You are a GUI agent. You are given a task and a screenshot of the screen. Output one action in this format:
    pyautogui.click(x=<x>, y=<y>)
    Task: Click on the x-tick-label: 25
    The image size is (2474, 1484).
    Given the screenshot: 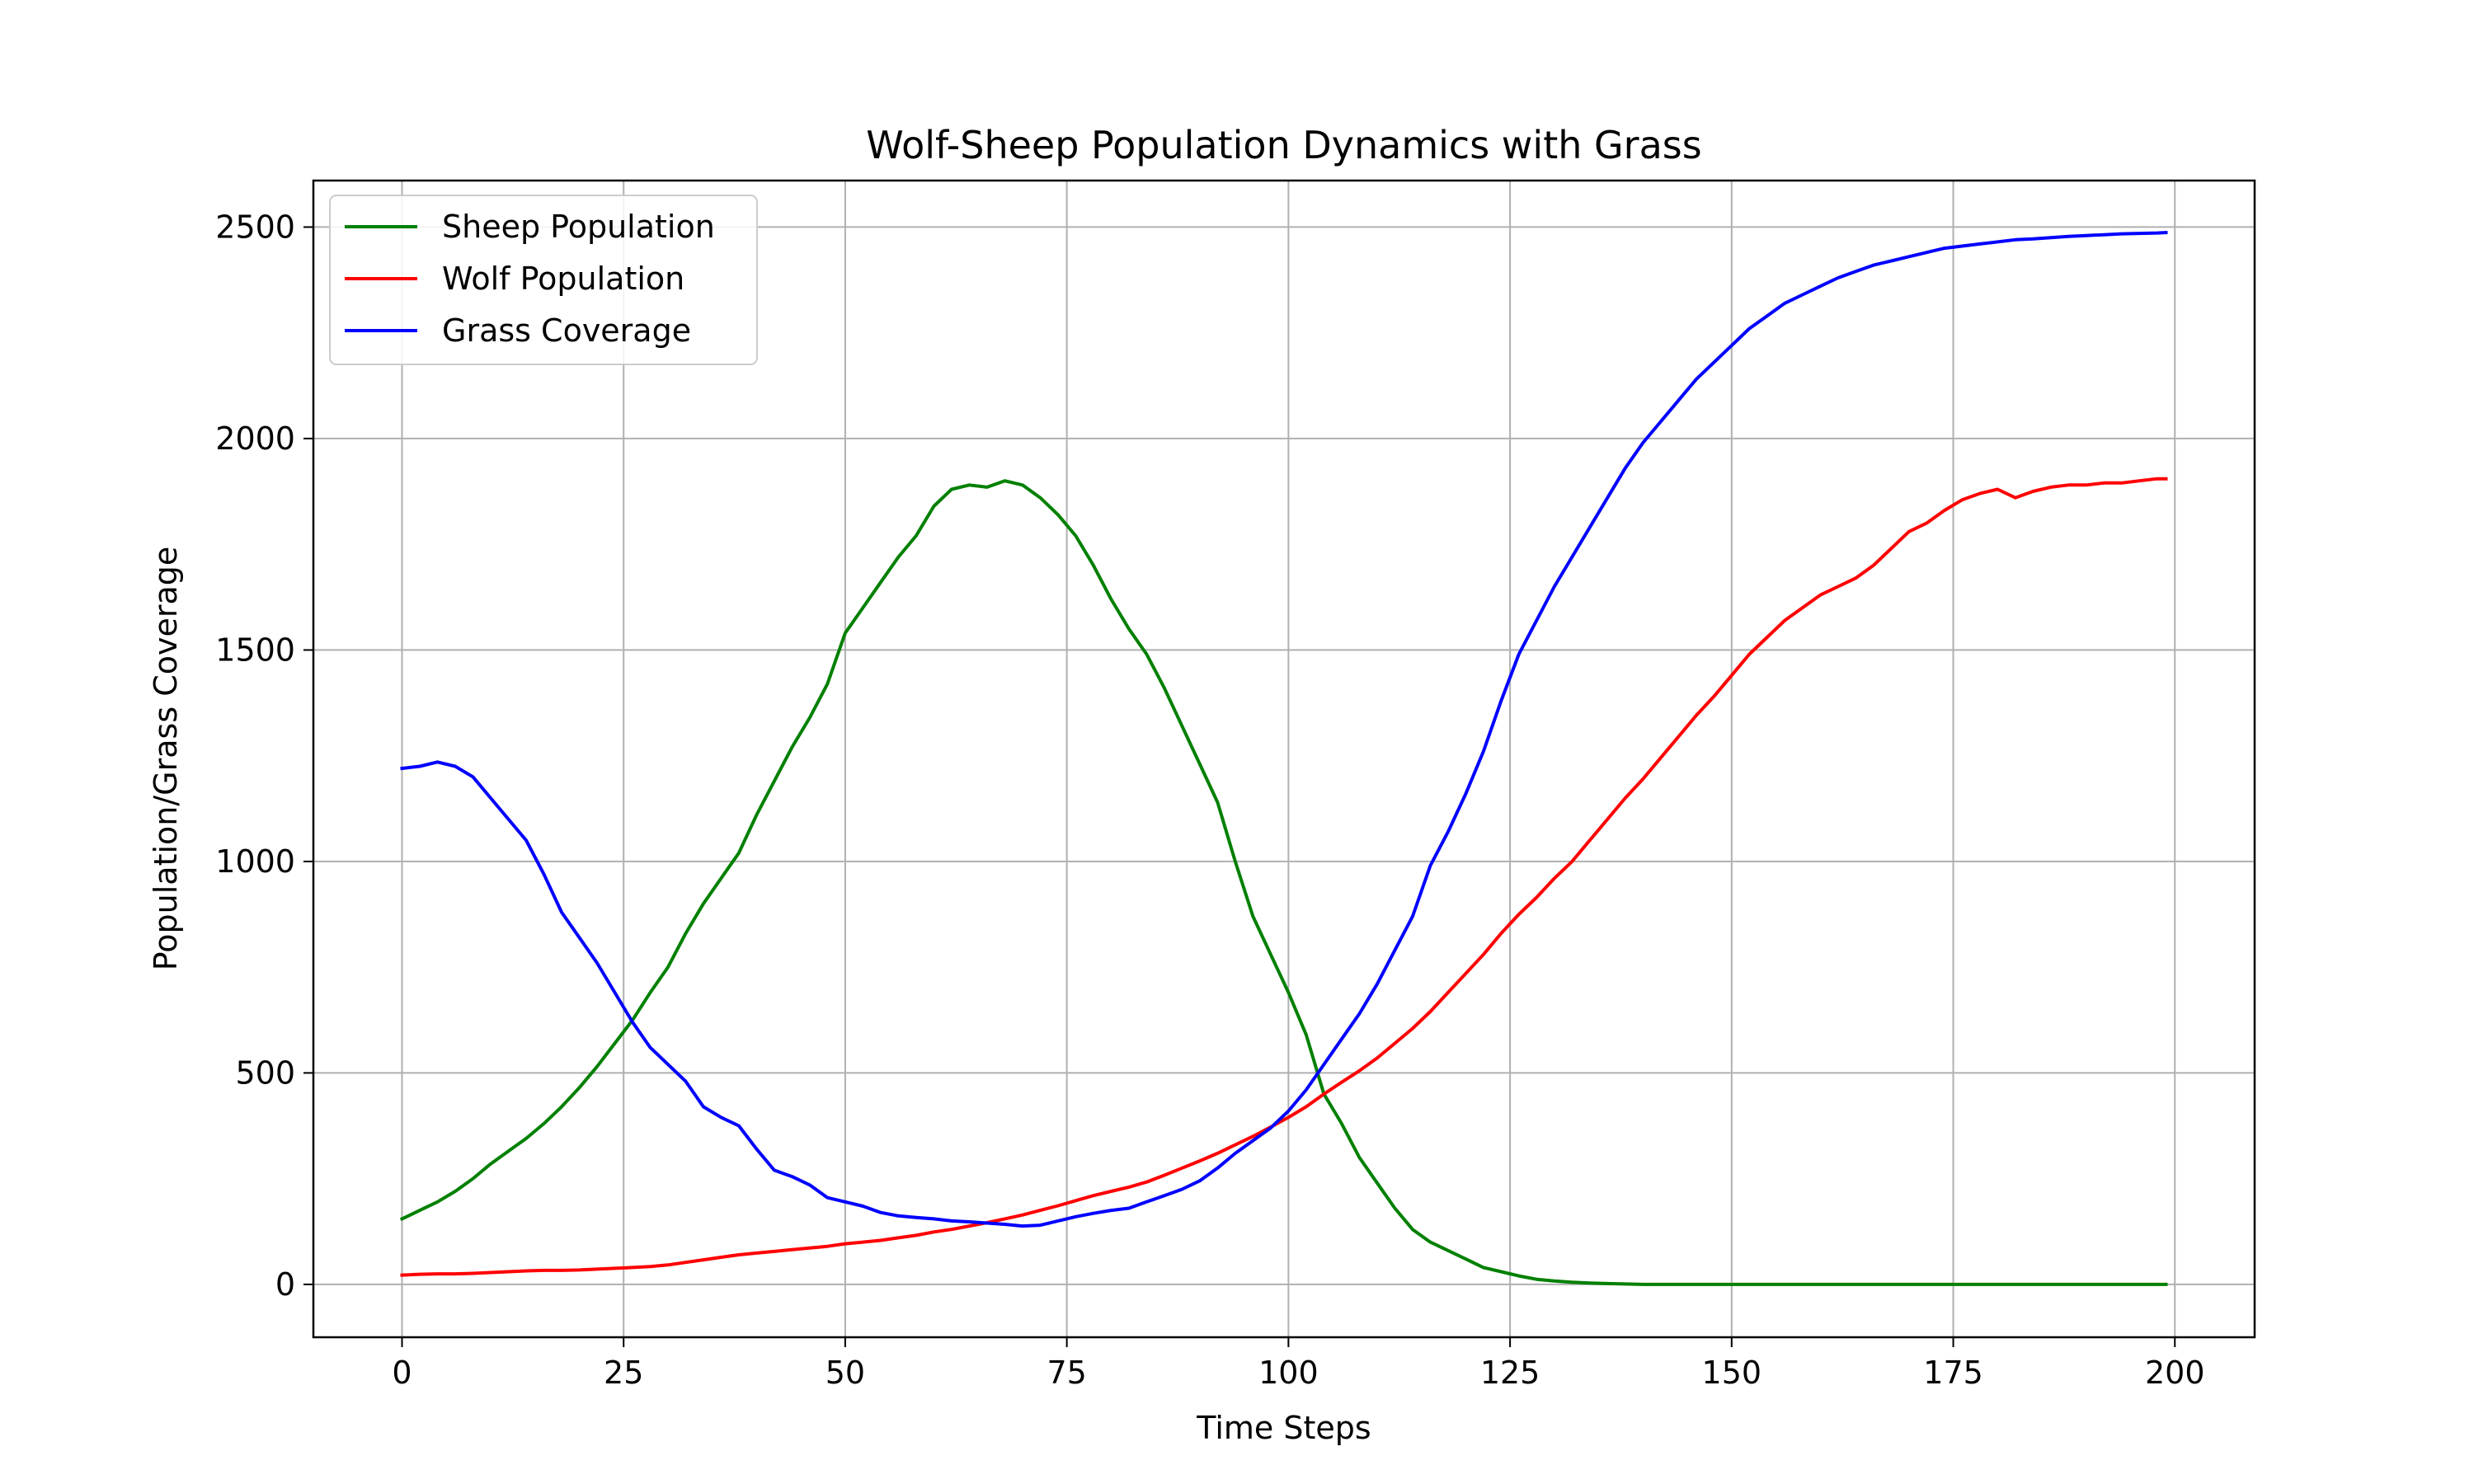 What is the action you would take?
    pyautogui.click(x=623, y=1373)
    